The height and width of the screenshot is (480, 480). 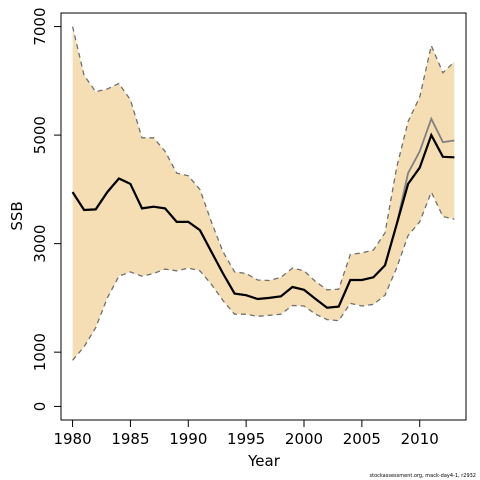 What do you see at coordinates (130, 439) in the screenshot?
I see `x-tick-label: 1985` at bounding box center [130, 439].